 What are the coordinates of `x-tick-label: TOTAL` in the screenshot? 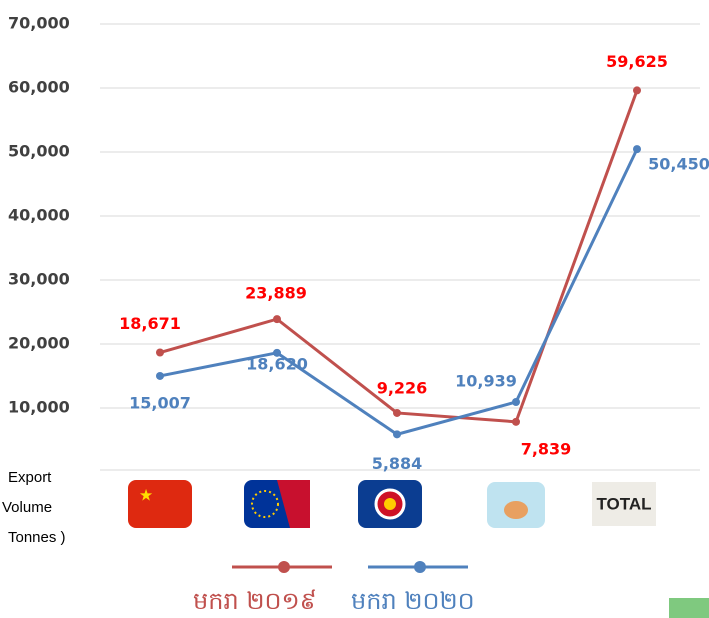 It's located at (623, 503).